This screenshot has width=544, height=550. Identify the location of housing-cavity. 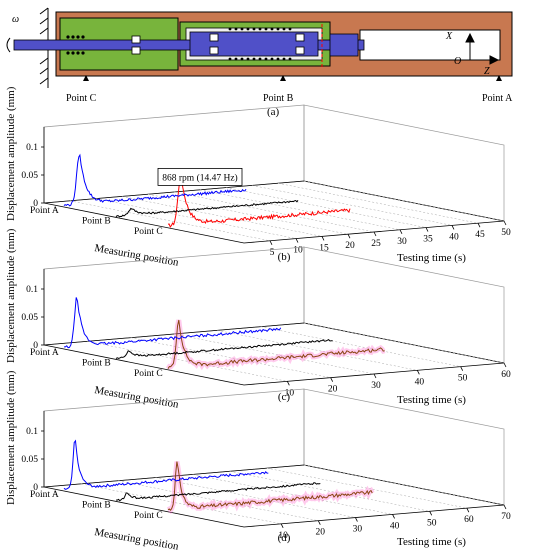
(430, 45).